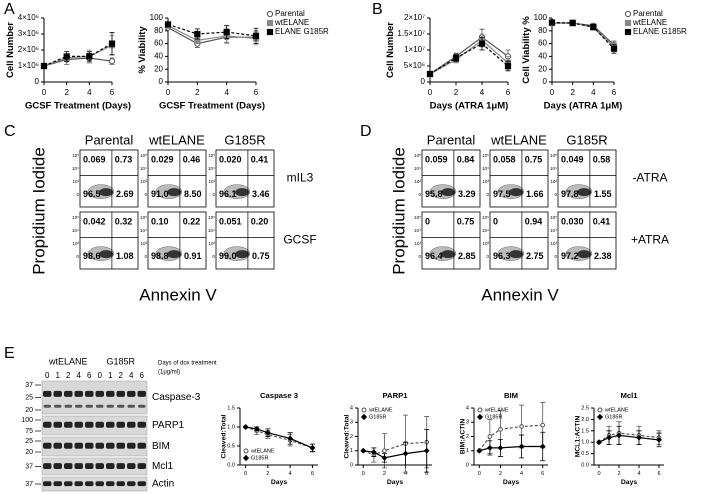 This screenshot has height=494, width=713. Describe the element at coordinates (9, 353) in the screenshot. I see `panel-label: E` at that location.